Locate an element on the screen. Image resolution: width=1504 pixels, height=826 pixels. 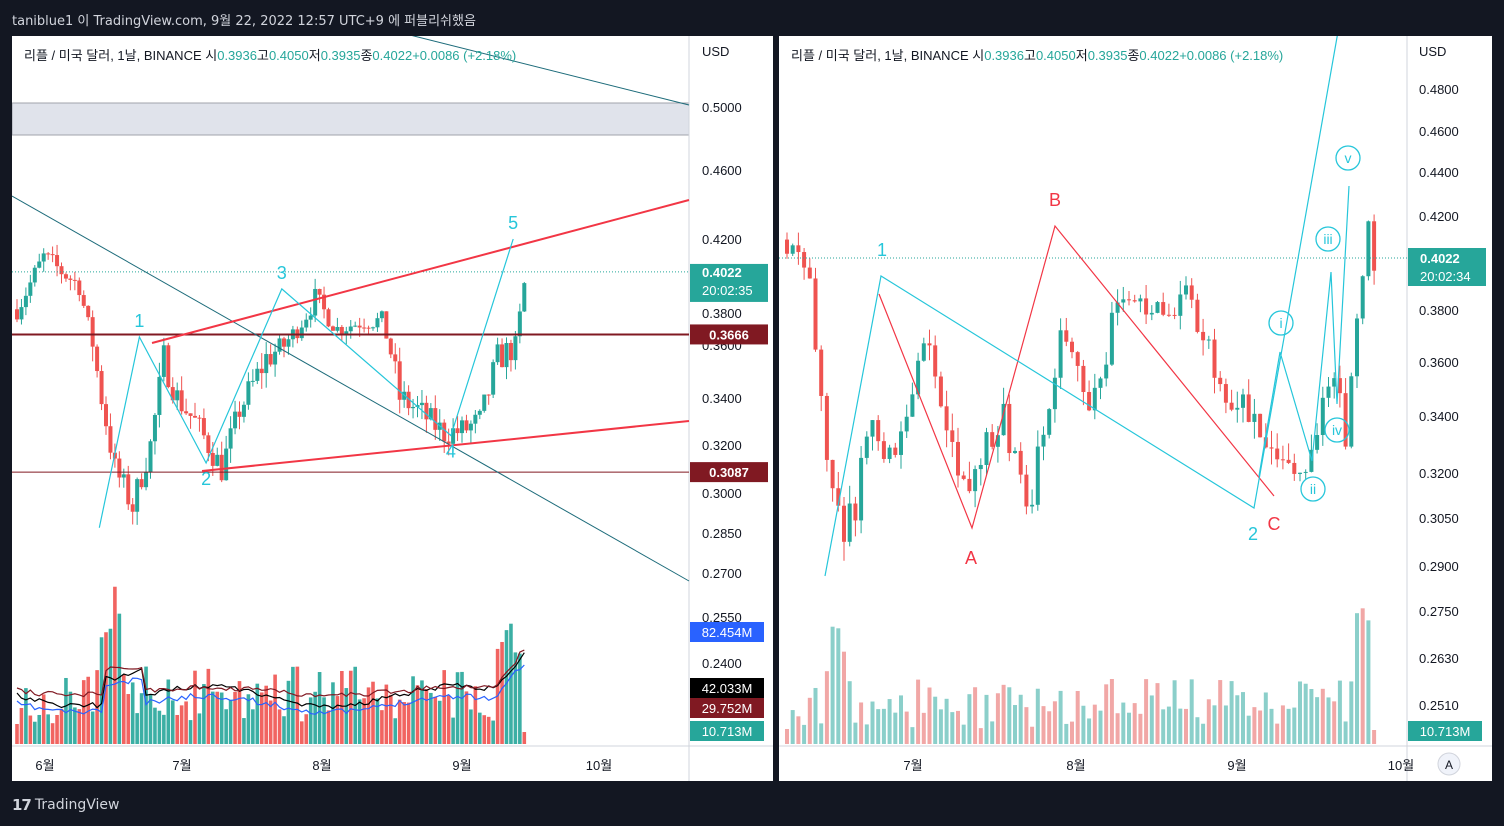
volume-label-right: 10.713M is located at coordinates (1445, 731).